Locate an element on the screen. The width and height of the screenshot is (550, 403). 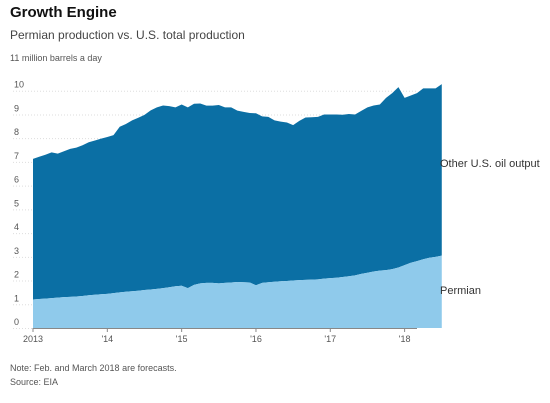
x-tick-label: '15 is located at coordinates (182, 339).